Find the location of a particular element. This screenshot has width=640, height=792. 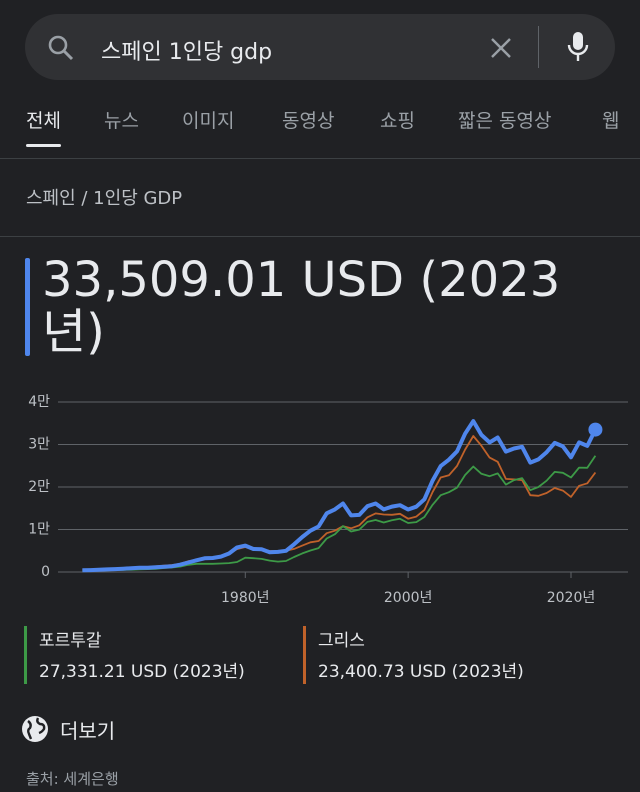

tab: 전체 is located at coordinates (43, 126).